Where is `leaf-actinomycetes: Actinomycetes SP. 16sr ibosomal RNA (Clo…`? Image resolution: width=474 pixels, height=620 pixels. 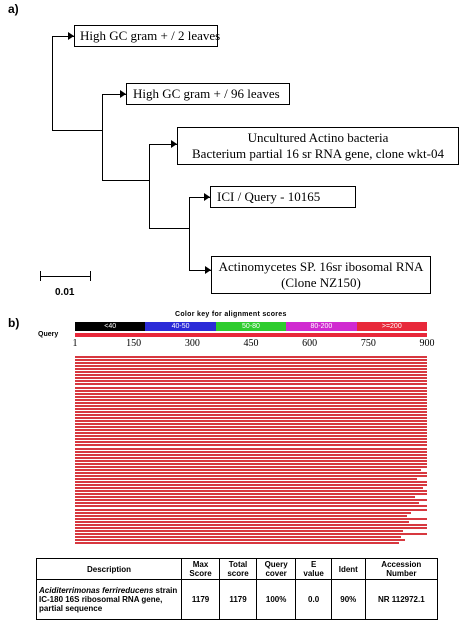 leaf-actinomycetes: Actinomycetes SP. 16sr ibosomal RNA (Clo… is located at coordinates (321, 275).